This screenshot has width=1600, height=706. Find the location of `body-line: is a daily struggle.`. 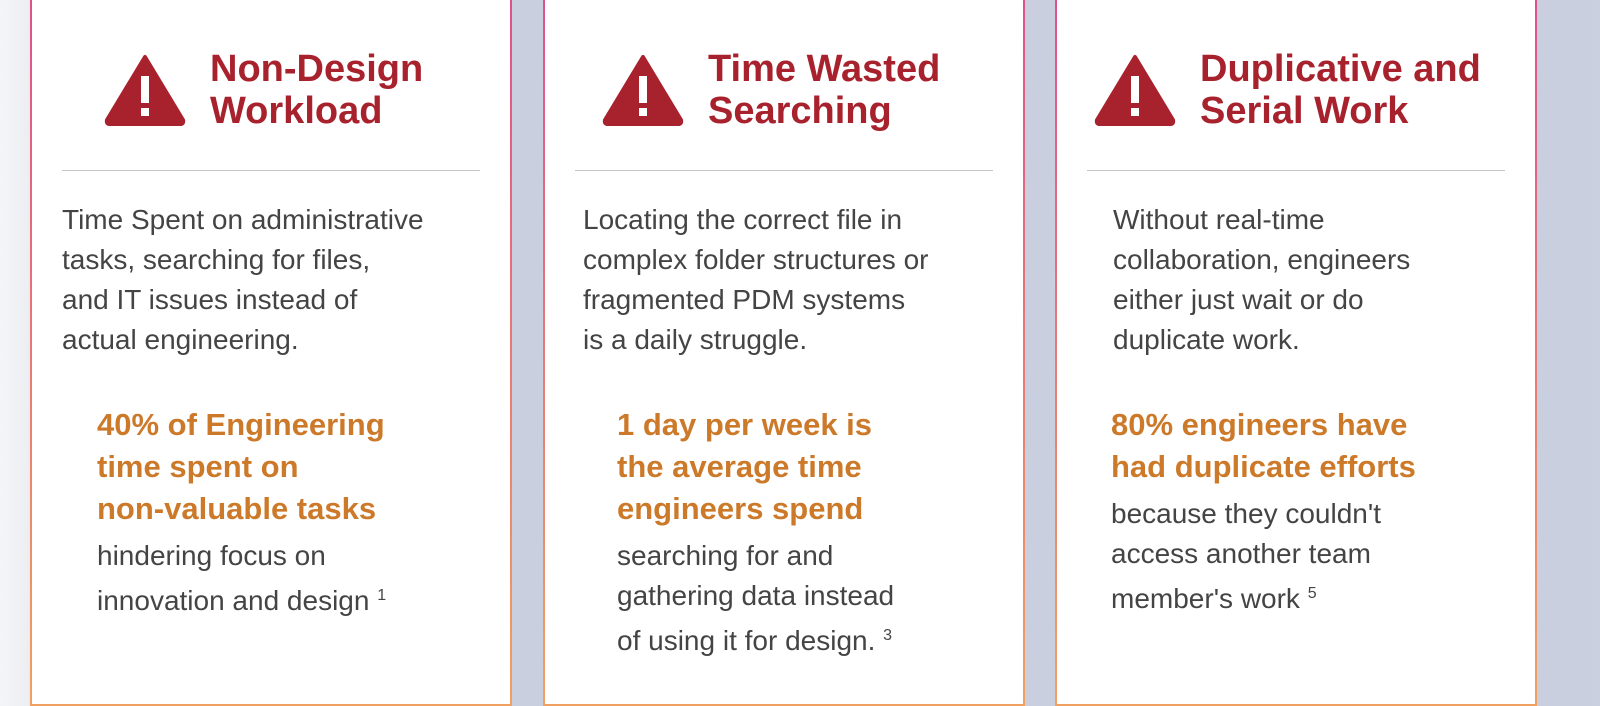

body-line: is a daily struggle. is located at coordinates (695, 339).